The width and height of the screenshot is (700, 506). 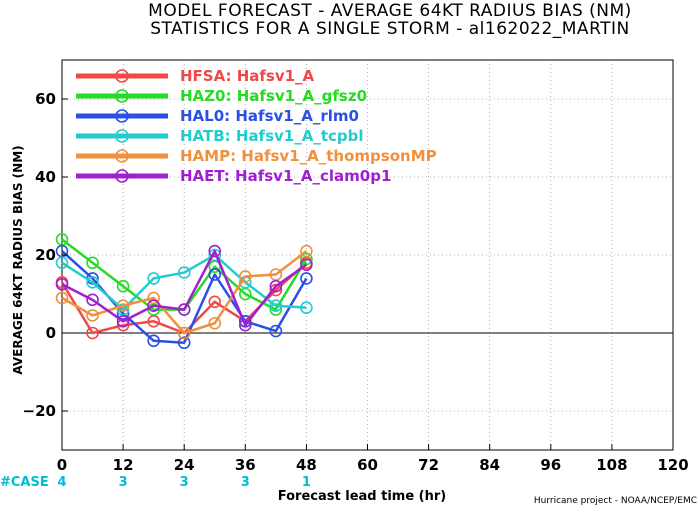 What do you see at coordinates (306, 465) in the screenshot?
I see `x-tick-label: 48` at bounding box center [306, 465].